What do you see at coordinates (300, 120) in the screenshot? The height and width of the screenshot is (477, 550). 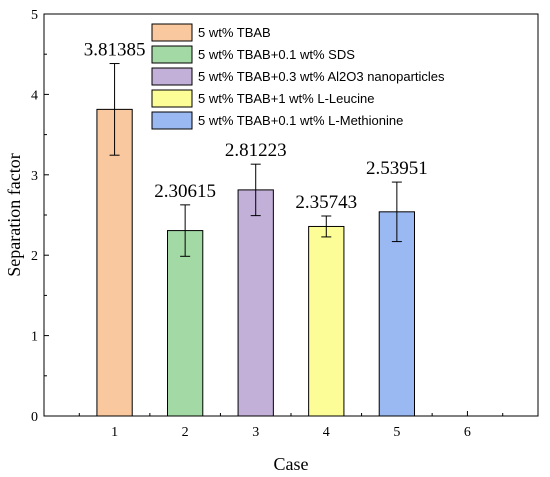 I see `legend-label: 5 wt% TBAB+0.1 wt% L-Methionine` at bounding box center [300, 120].